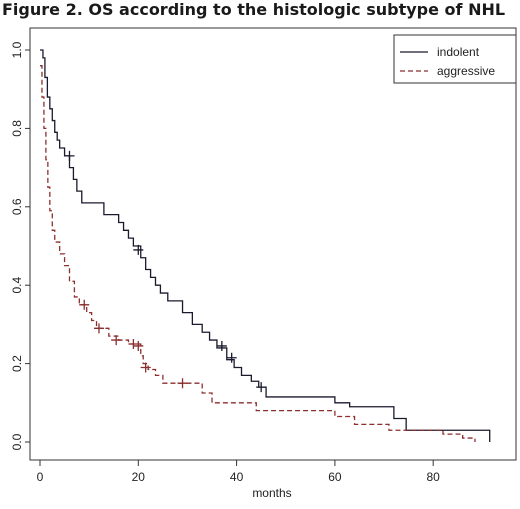 This screenshot has height=509, width=520. Describe the element at coordinates (17, 49) in the screenshot. I see `y-tick-label: 1.0` at that location.